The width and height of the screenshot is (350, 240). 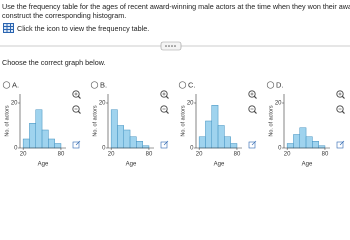 I want to click on option-label: B., so click(x=103, y=84).